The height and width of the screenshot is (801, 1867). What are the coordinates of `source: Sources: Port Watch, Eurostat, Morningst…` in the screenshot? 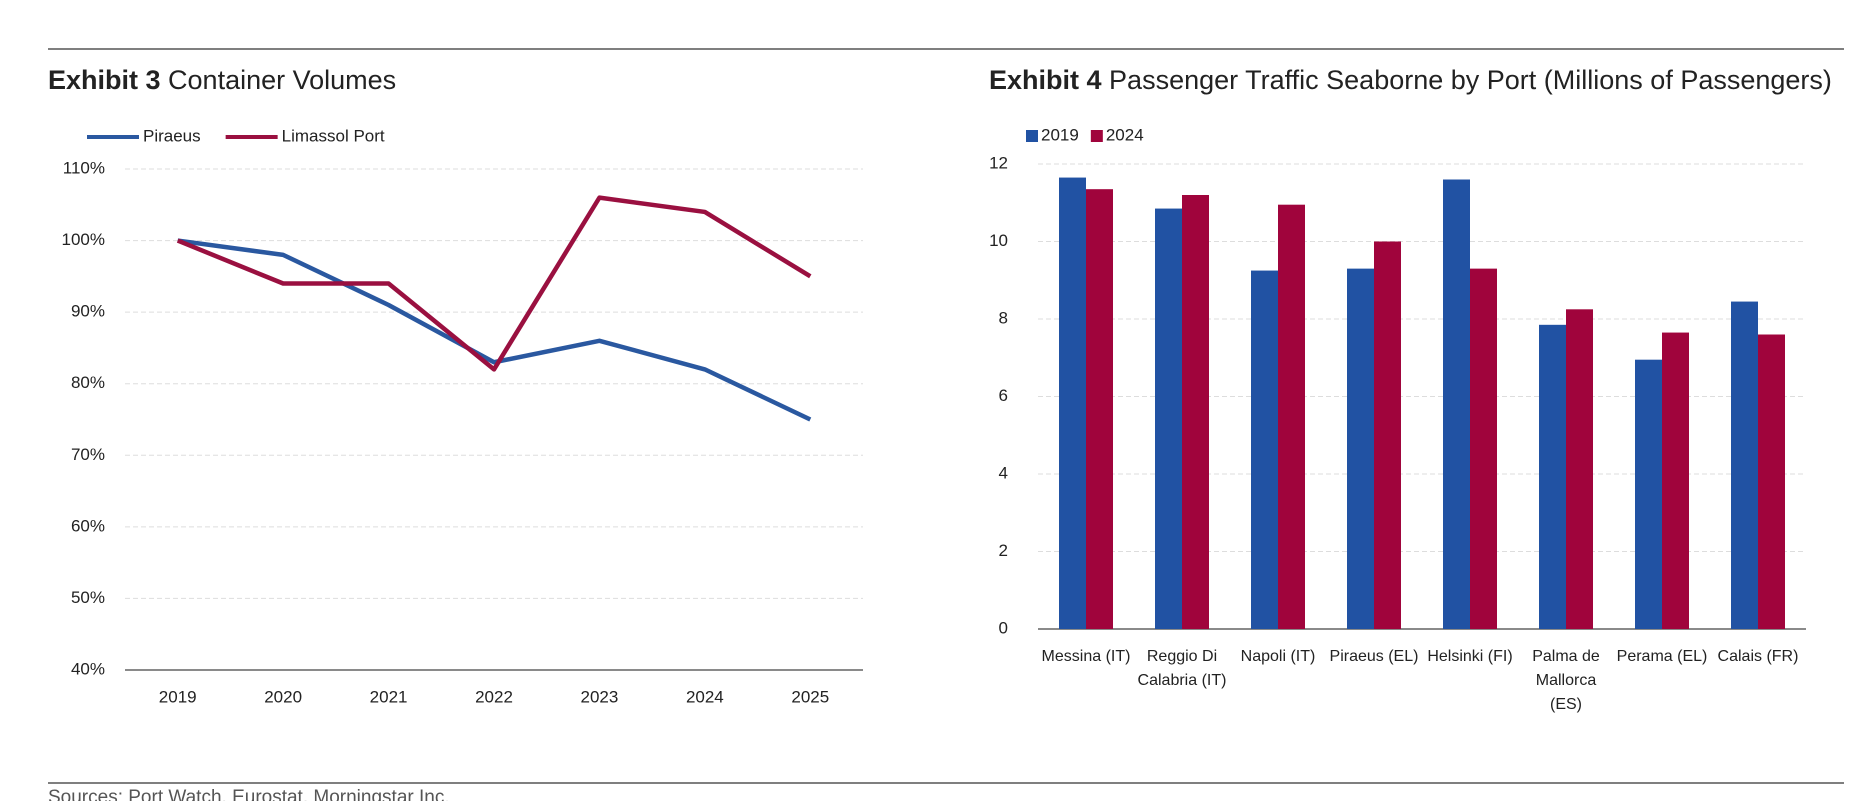 It's located at (249, 794).